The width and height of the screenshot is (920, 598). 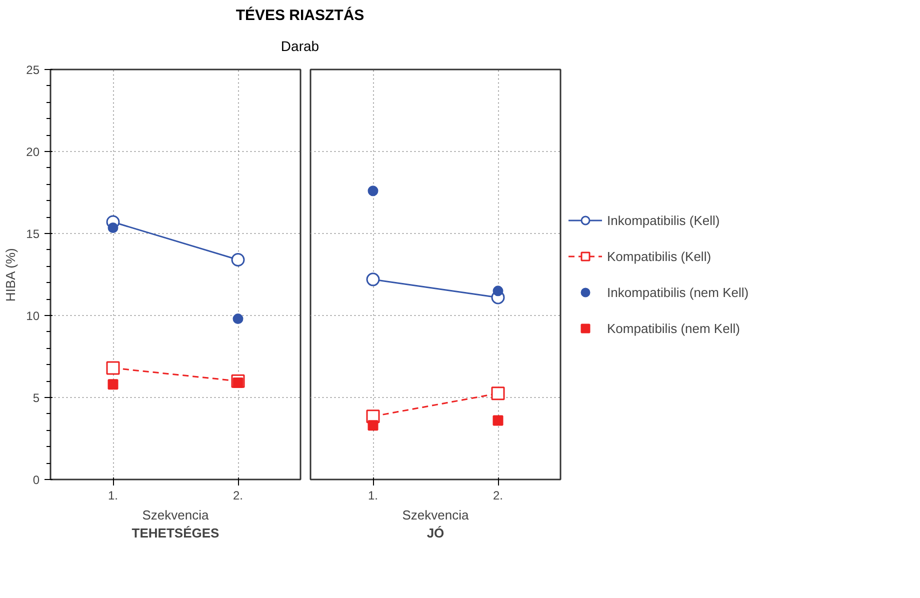 What do you see at coordinates (435, 533) in the screenshot?
I see `text: JÓ` at bounding box center [435, 533].